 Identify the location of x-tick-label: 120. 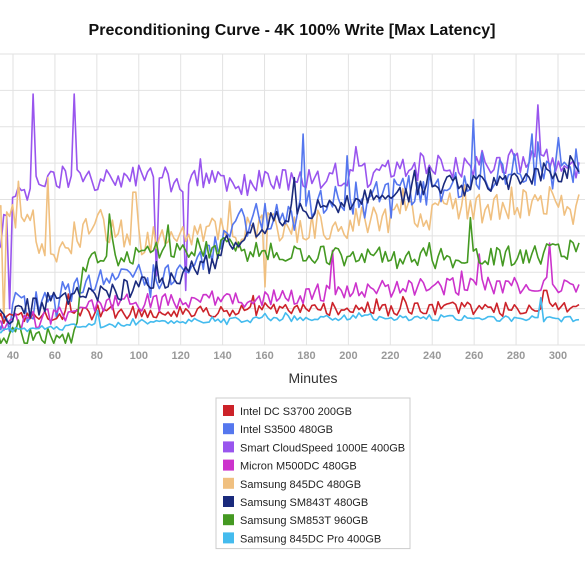
(181, 356).